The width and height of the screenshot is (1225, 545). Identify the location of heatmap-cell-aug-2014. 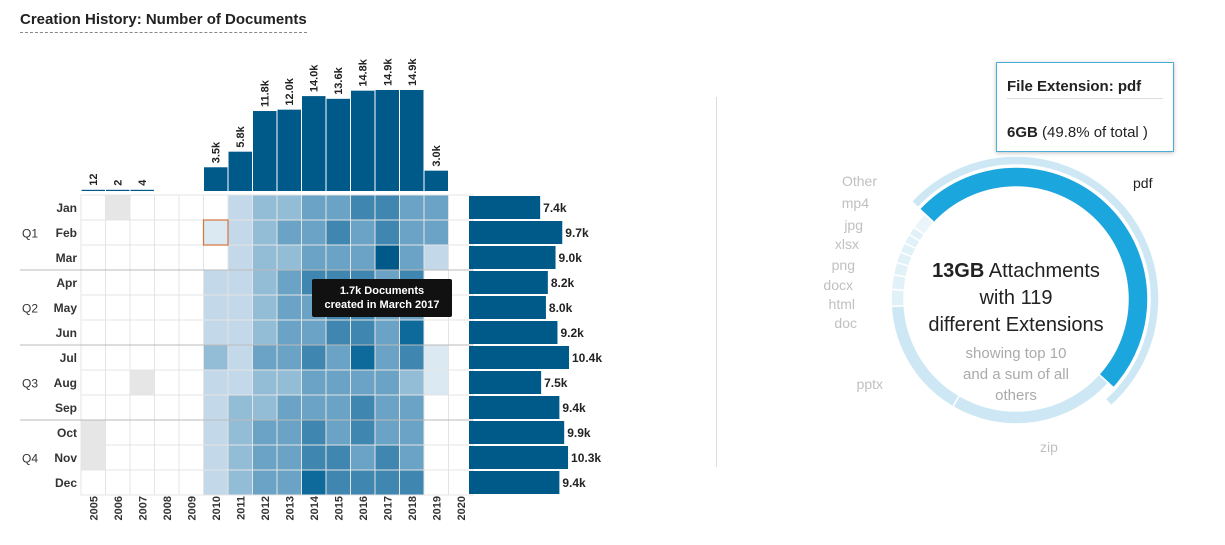
(314, 382).